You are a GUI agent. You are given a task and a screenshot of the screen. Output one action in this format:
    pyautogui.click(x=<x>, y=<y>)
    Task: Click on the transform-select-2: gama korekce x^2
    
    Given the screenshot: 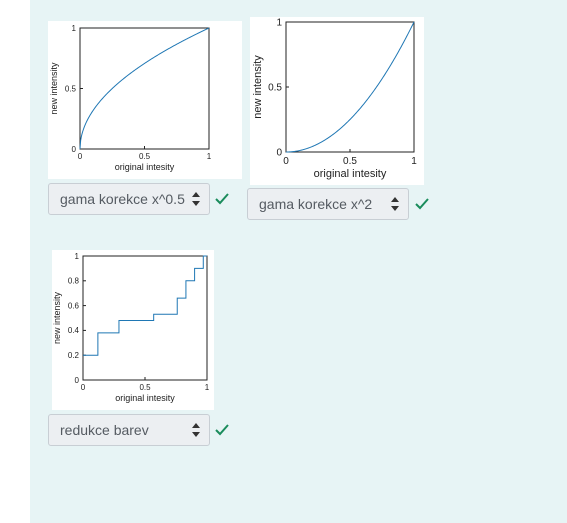 What is the action you would take?
    pyautogui.click(x=328, y=204)
    